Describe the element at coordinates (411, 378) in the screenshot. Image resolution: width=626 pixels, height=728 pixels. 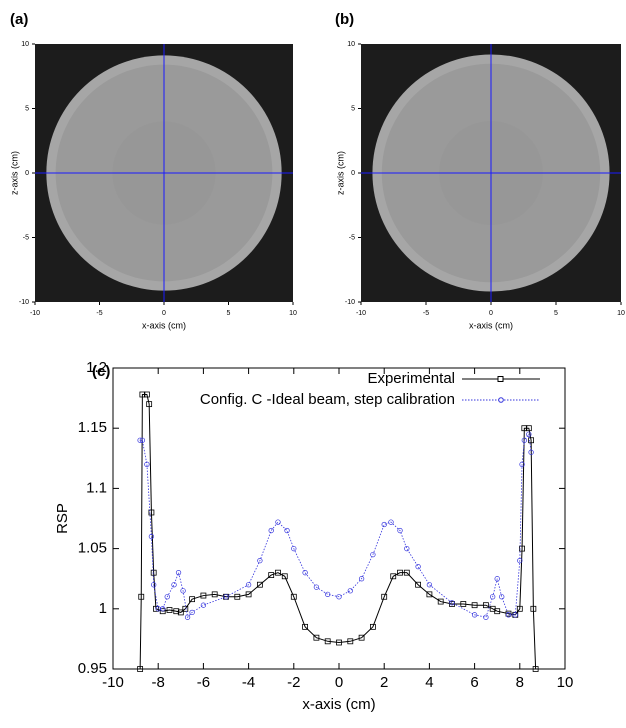
I see `legend-label: Experimental` at that location.